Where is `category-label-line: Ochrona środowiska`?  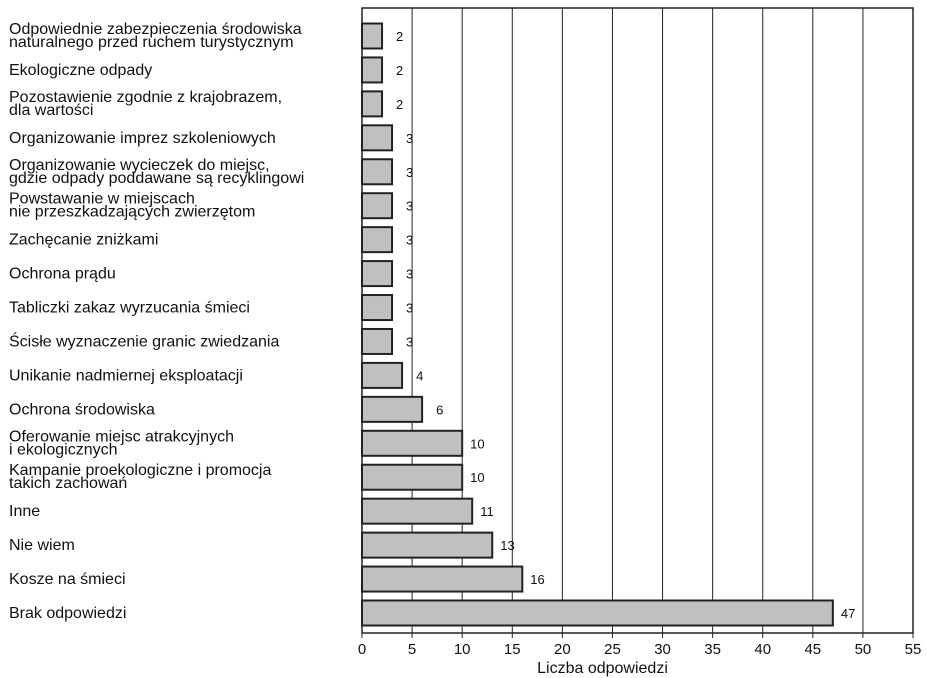 category-label-line: Ochrona środowiska is located at coordinates (82, 409).